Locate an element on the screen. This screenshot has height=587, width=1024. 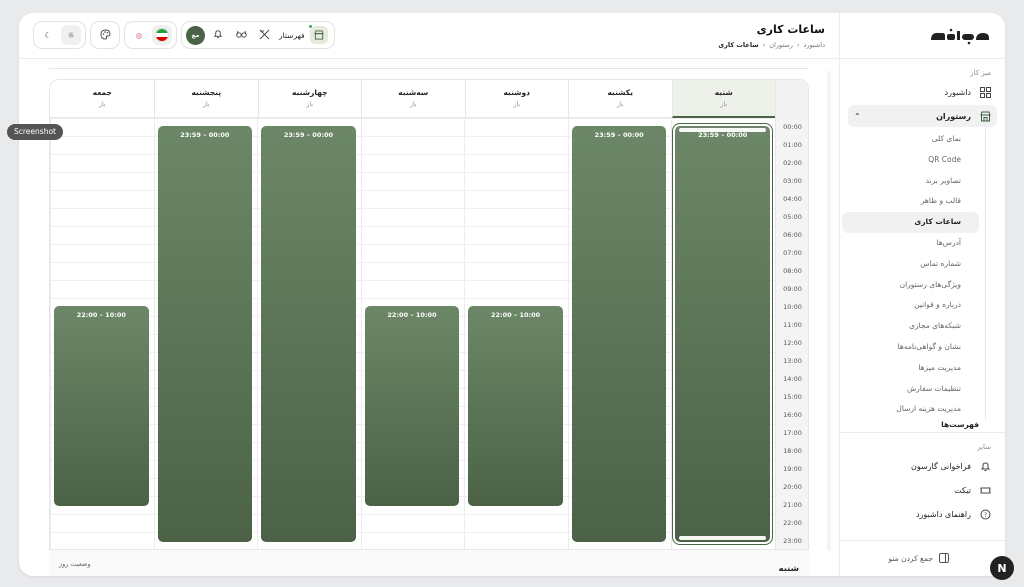
notifications-button is located at coordinates (218, 35).